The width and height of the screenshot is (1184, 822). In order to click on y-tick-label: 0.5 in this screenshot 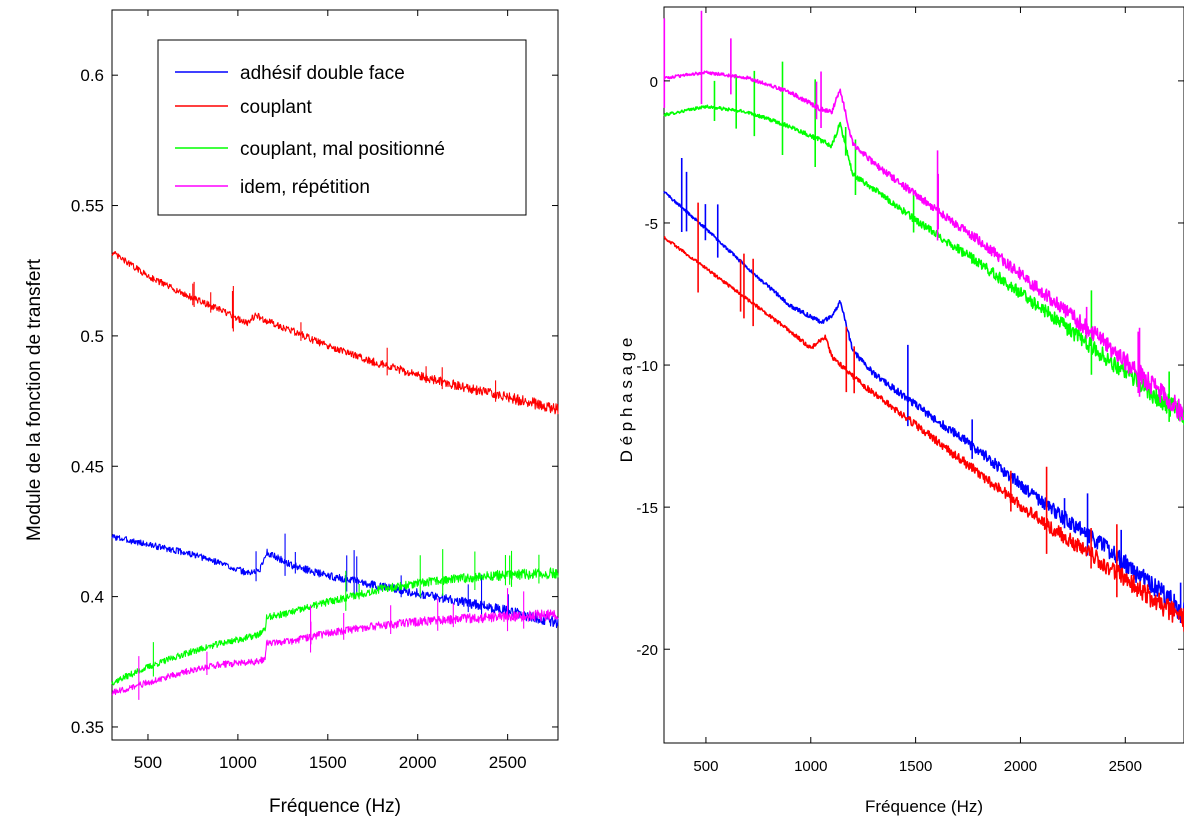, I will do `click(92, 336)`.